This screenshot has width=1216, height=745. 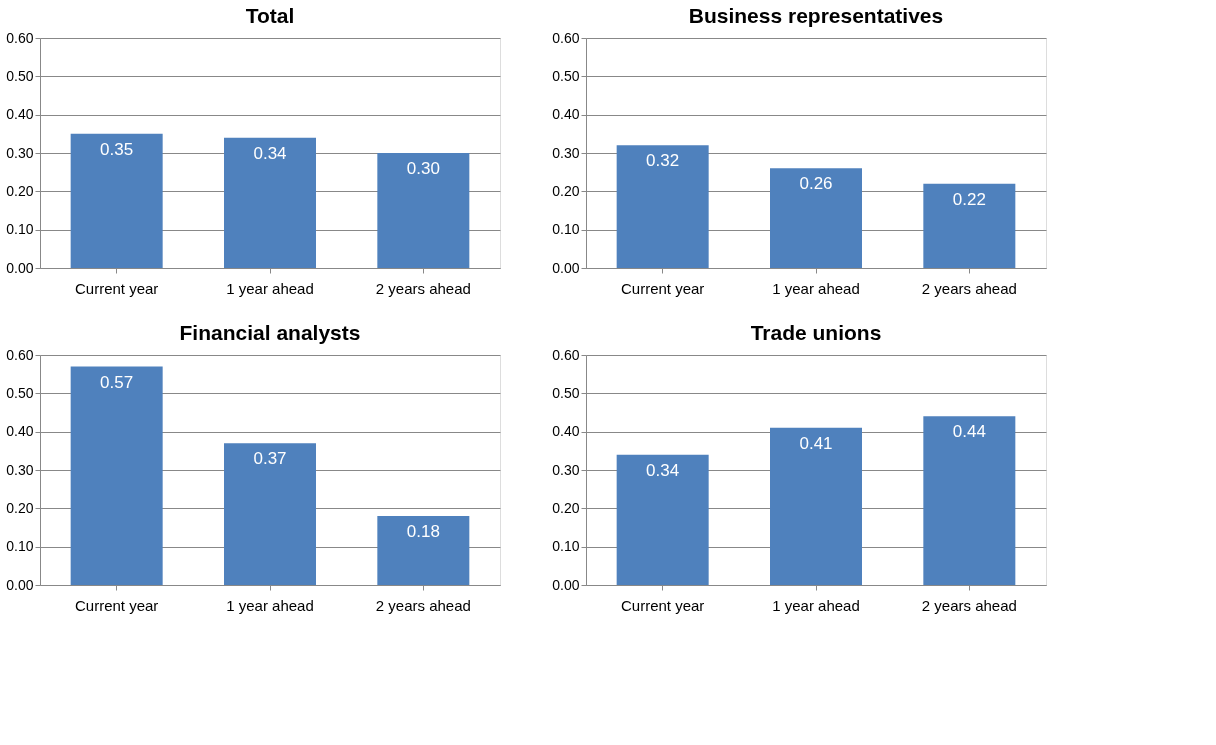 What do you see at coordinates (969, 432) in the screenshot?
I see `data-label: 0.44` at bounding box center [969, 432].